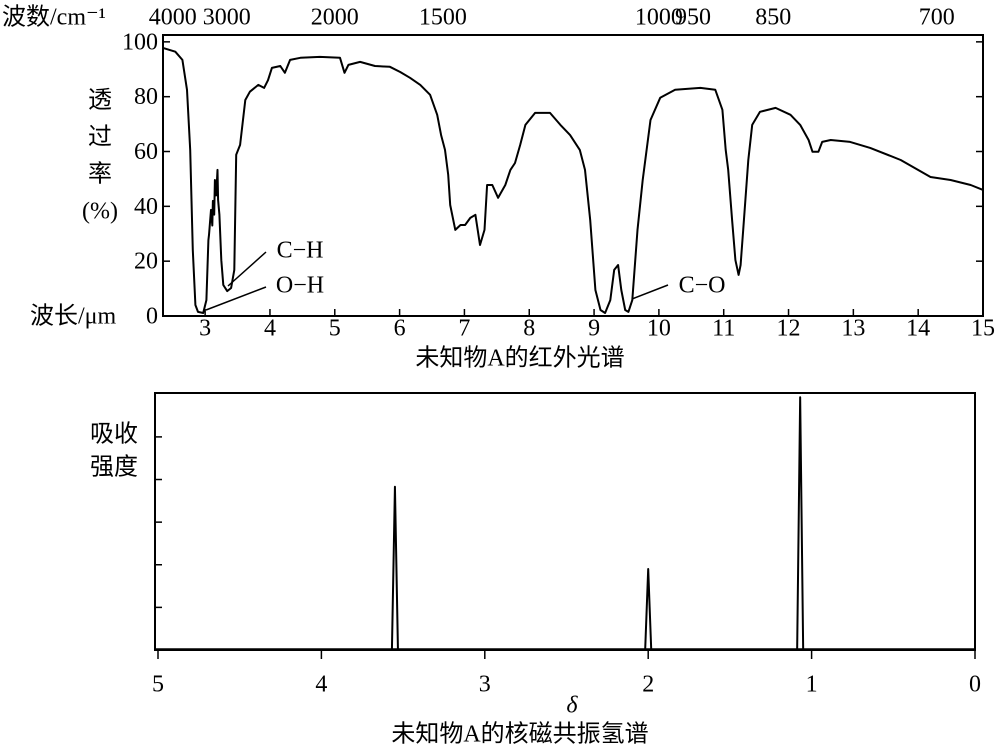 The height and width of the screenshot is (755, 999). What do you see at coordinates (146, 262) in the screenshot?
I see `y-tick-label: 20` at bounding box center [146, 262].